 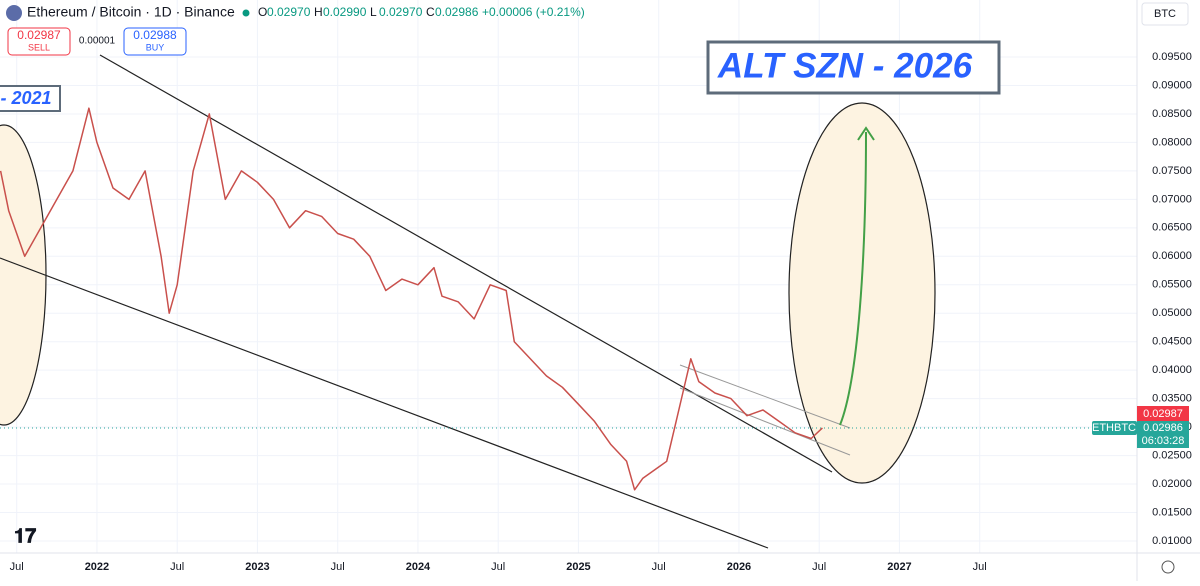 I want to click on symbol-tag, so click(x=1114, y=428).